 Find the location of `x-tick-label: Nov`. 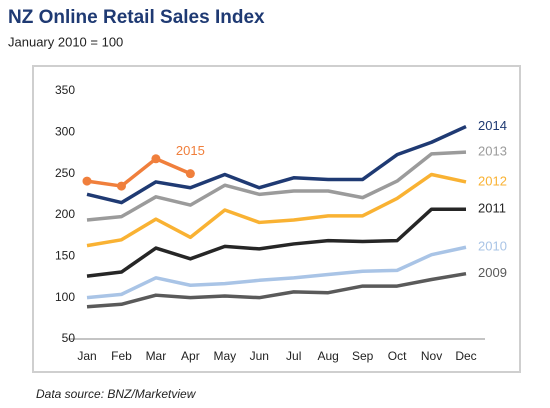

x-tick-label: Nov is located at coordinates (431, 356).